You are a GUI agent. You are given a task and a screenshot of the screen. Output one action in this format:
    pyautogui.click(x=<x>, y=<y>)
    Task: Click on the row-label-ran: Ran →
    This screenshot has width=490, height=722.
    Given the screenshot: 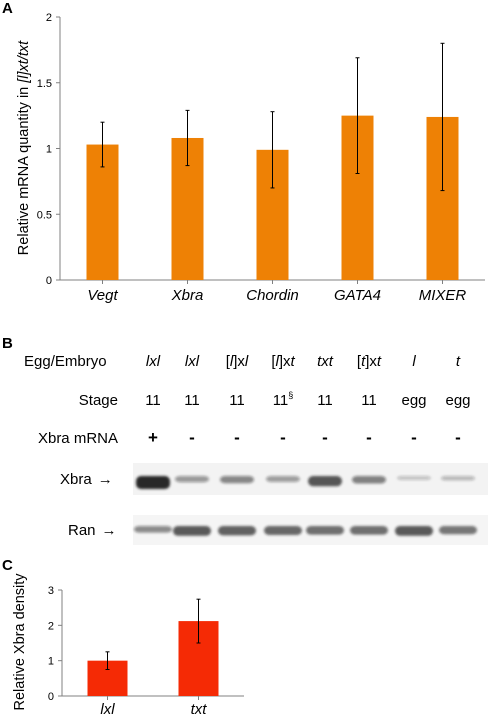 What is the action you would take?
    pyautogui.click(x=92, y=530)
    